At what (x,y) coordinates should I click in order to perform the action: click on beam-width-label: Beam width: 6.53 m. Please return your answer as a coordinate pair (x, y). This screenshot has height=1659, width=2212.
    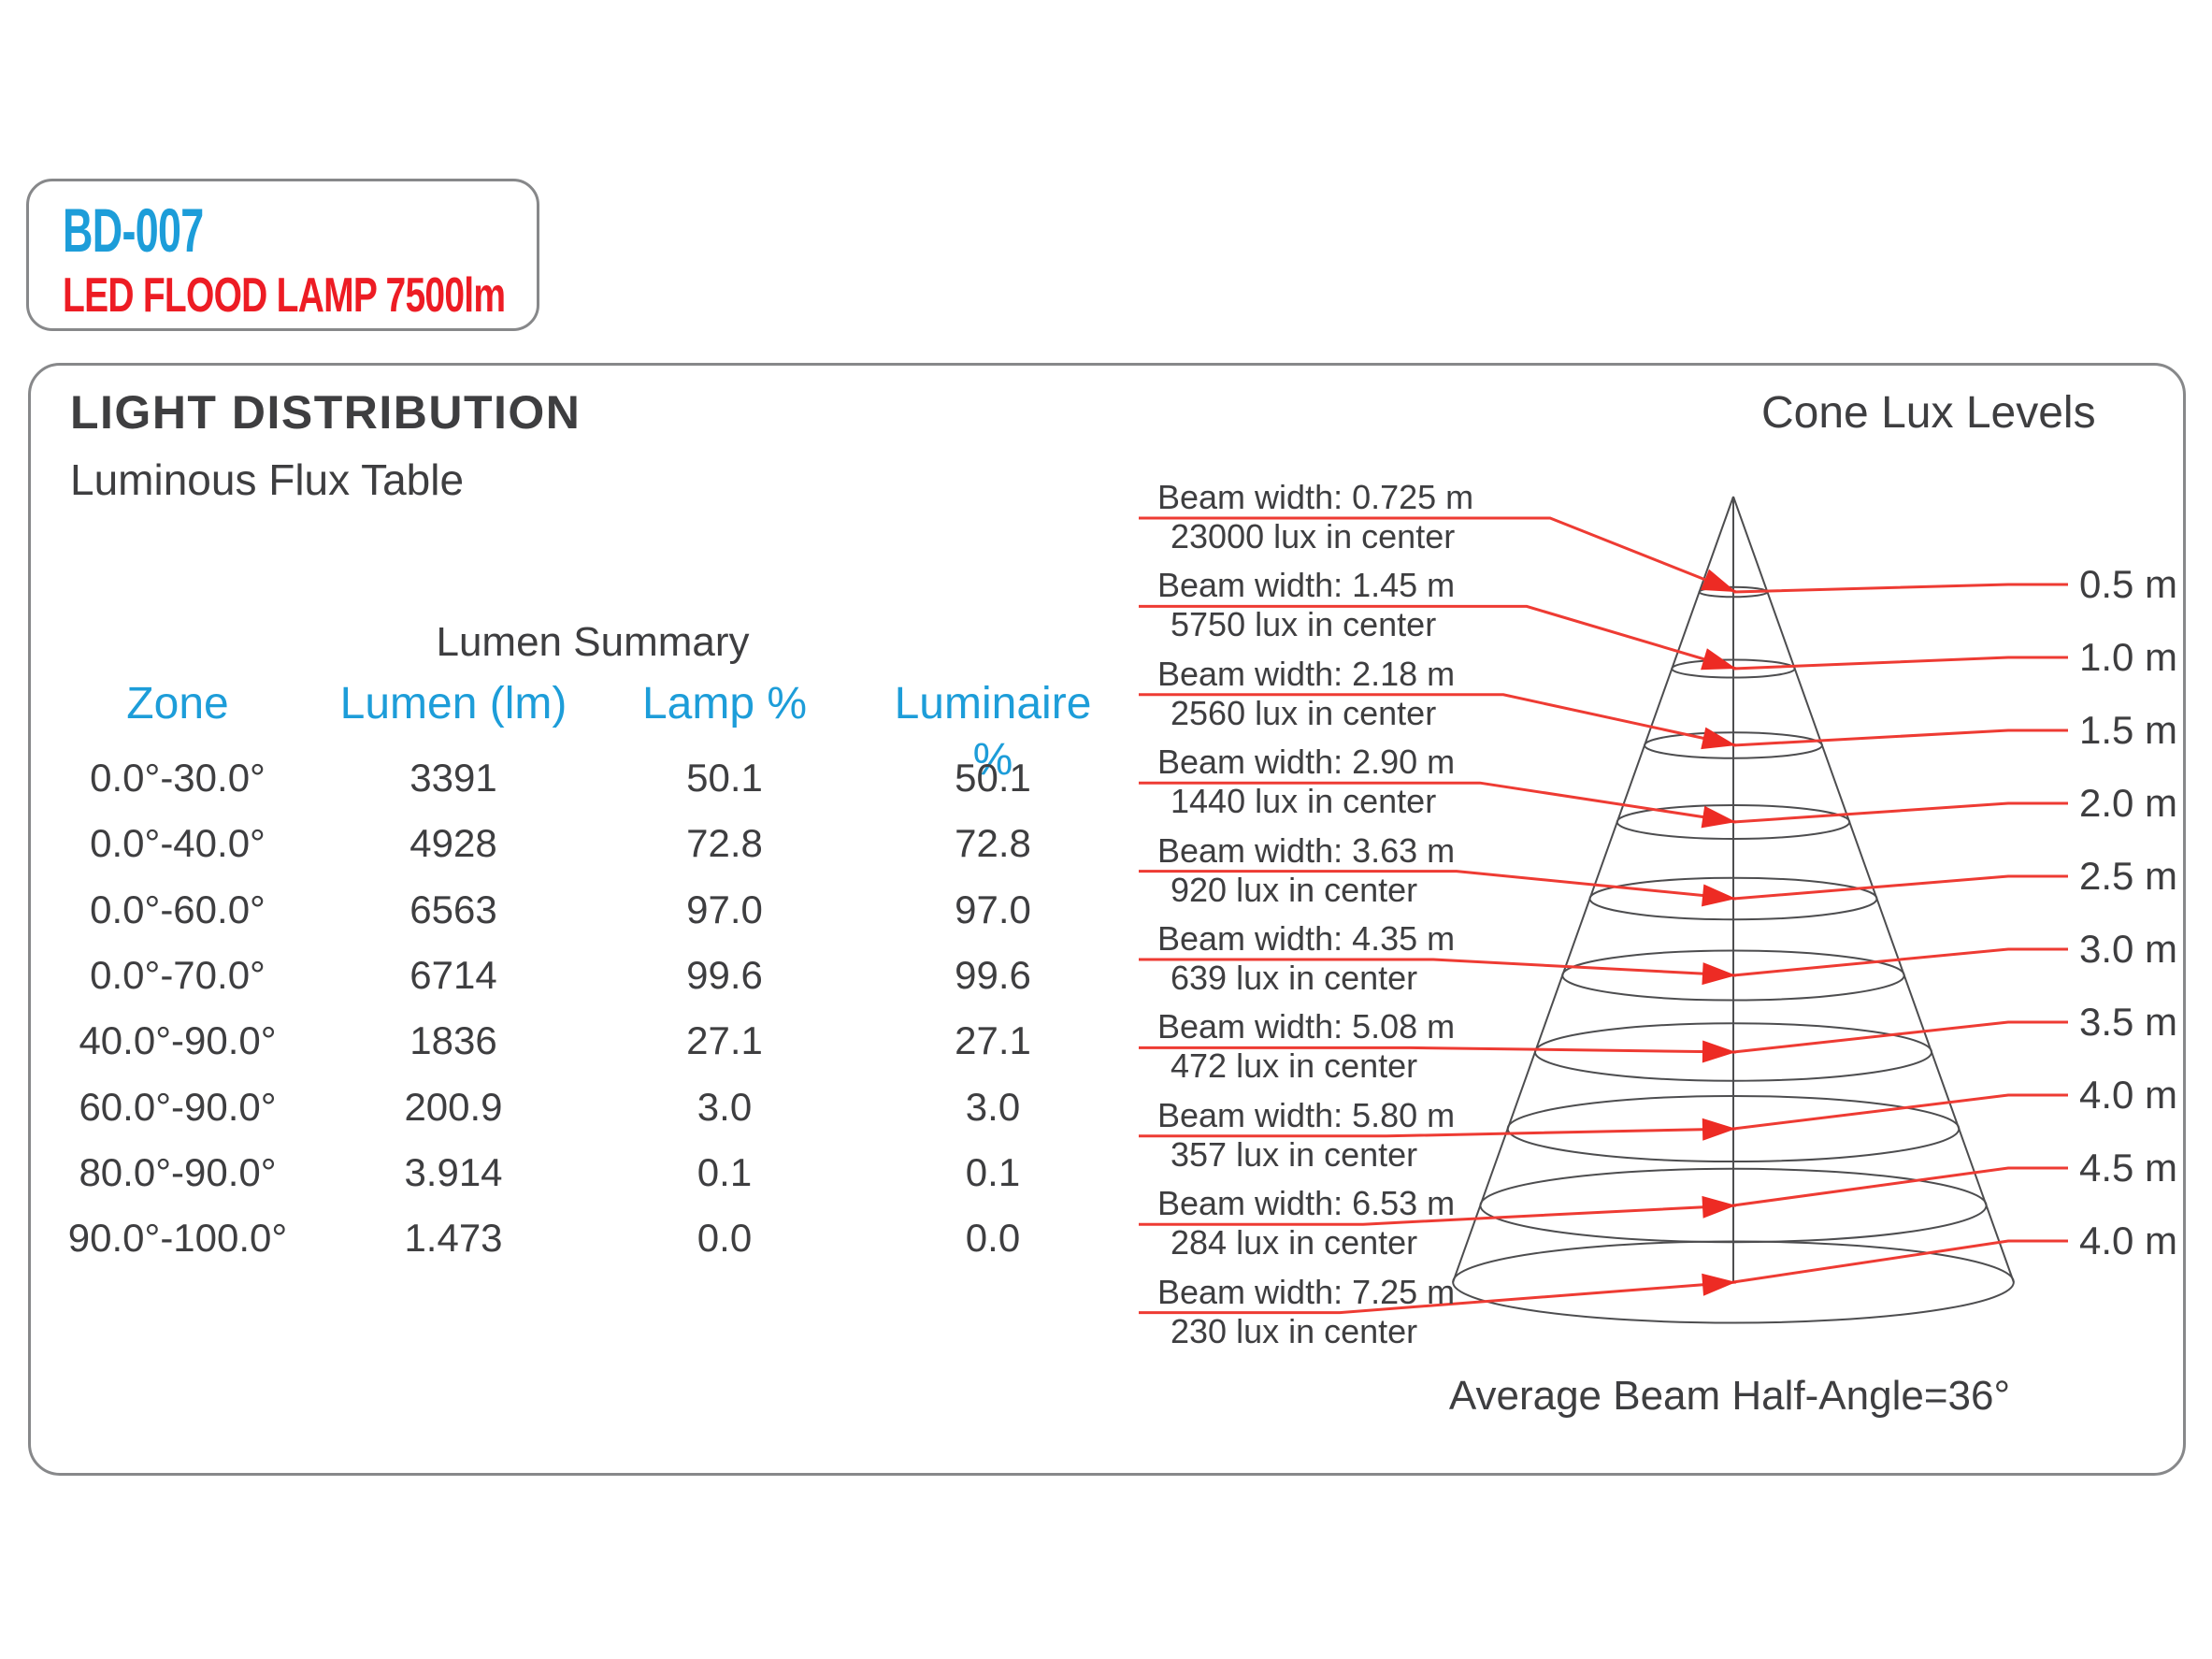
    Looking at the image, I should click on (1306, 1203).